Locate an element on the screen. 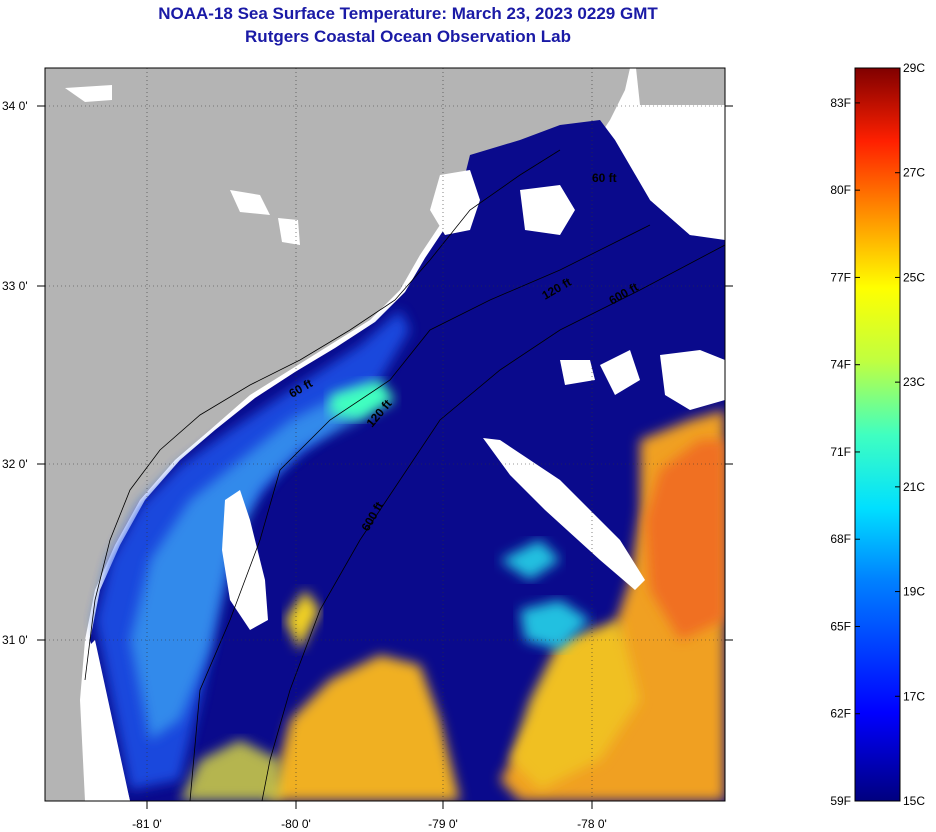 Image resolution: width=936 pixels, height=832 pixels. lon-label-78: -78 0' is located at coordinates (592, 824).